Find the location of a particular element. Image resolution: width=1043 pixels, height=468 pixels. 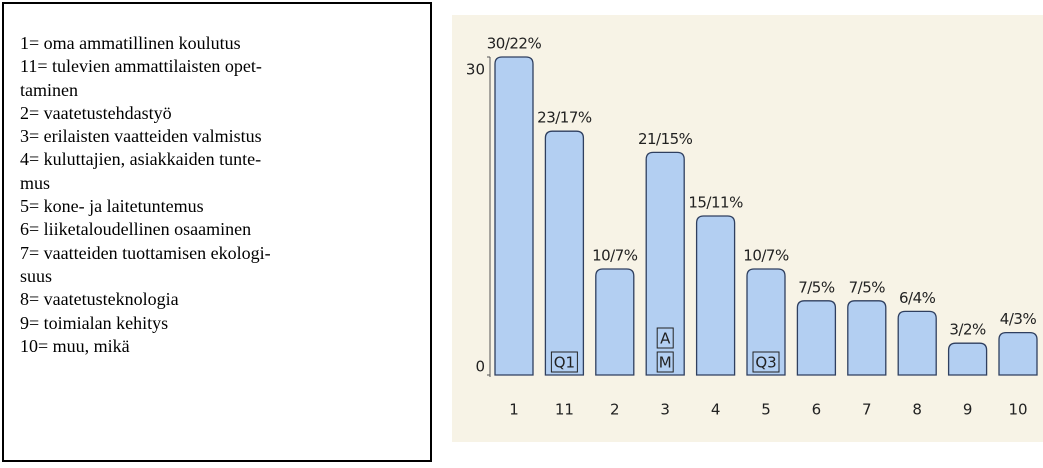

y-tick-label: 0 is located at coordinates (480, 367).